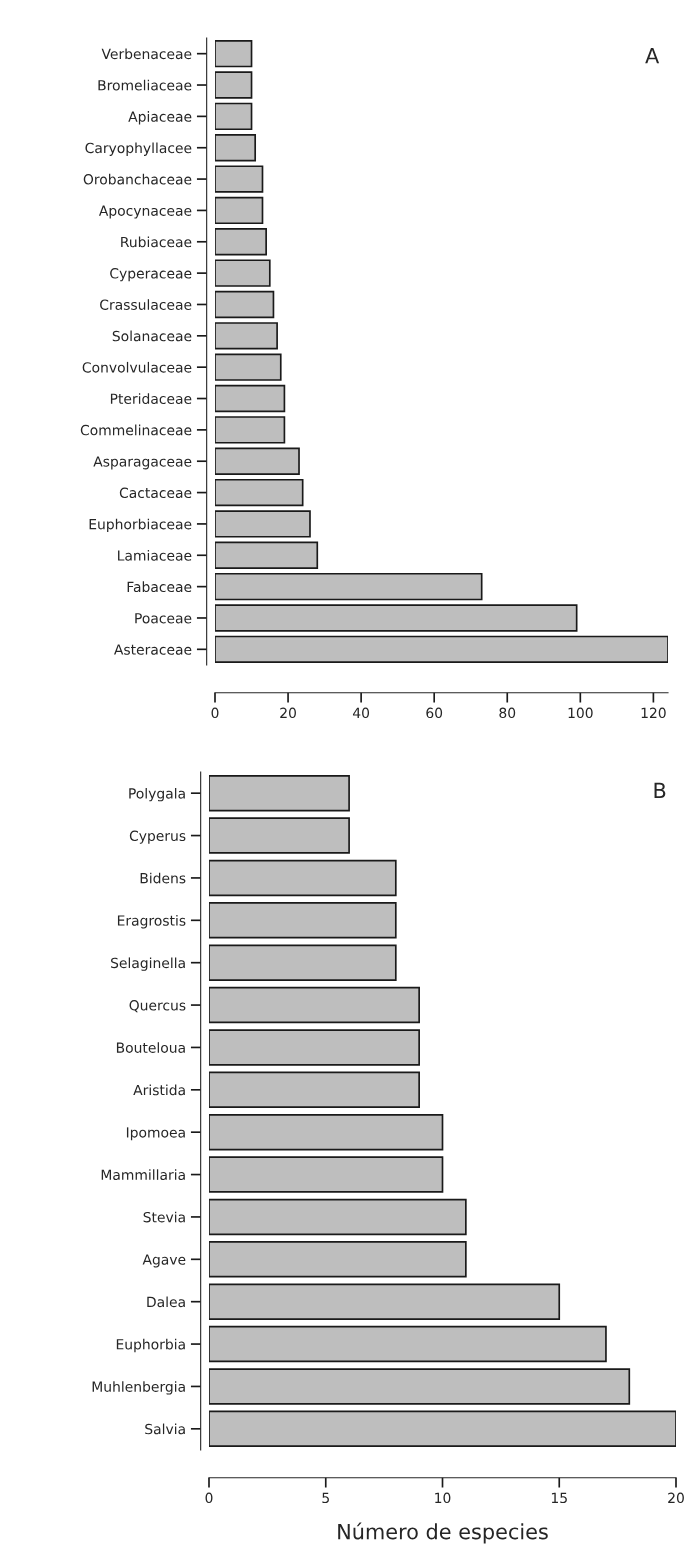 The height and width of the screenshot is (1555, 690). What do you see at coordinates (152, 336) in the screenshot?
I see `y-tick-label: Solanaceae` at bounding box center [152, 336].